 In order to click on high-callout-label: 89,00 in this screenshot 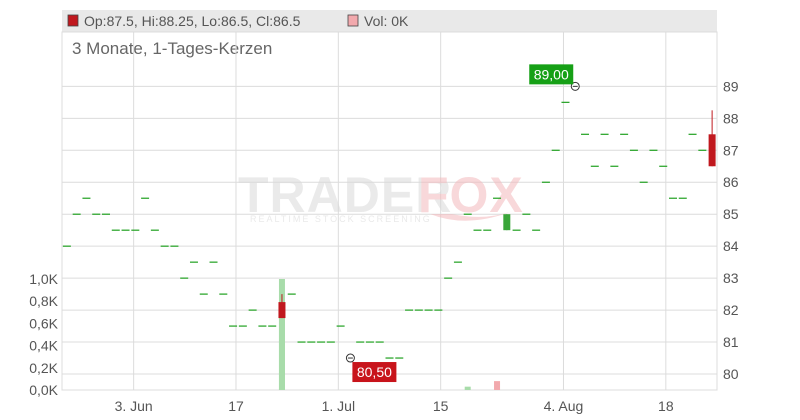, I will do `click(551, 74)`.